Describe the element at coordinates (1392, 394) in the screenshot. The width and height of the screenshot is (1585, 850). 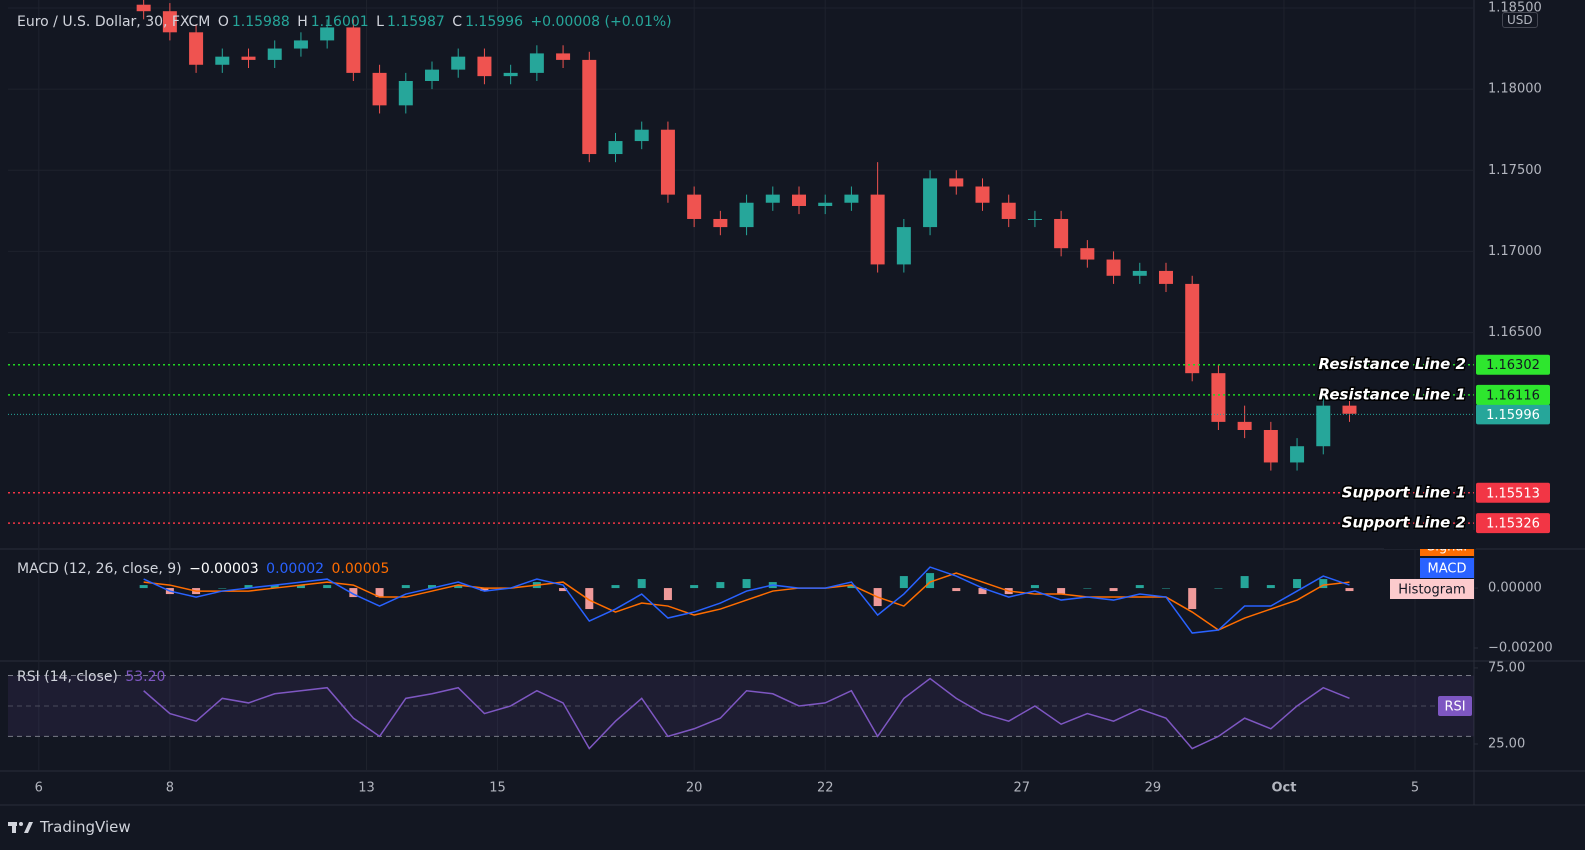
I see `level-label: Resistance Line 1` at that location.